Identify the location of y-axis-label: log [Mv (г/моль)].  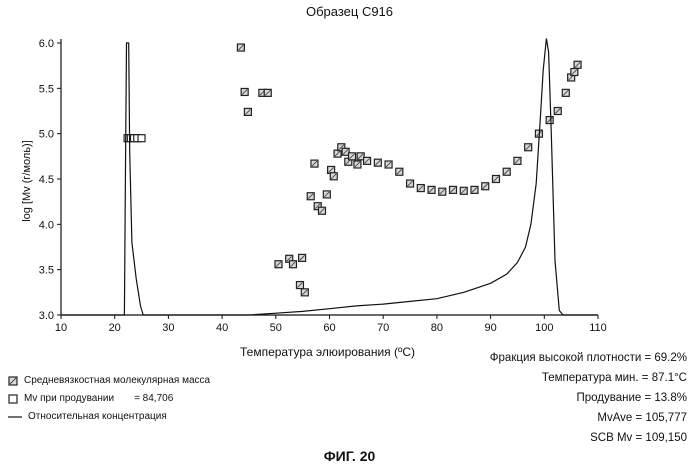
(27, 181).